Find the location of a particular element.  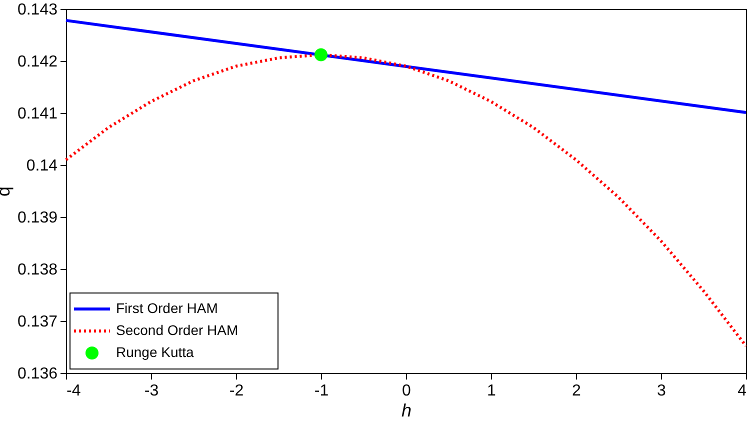

y-tick-label: 0.142 is located at coordinates (37, 62).